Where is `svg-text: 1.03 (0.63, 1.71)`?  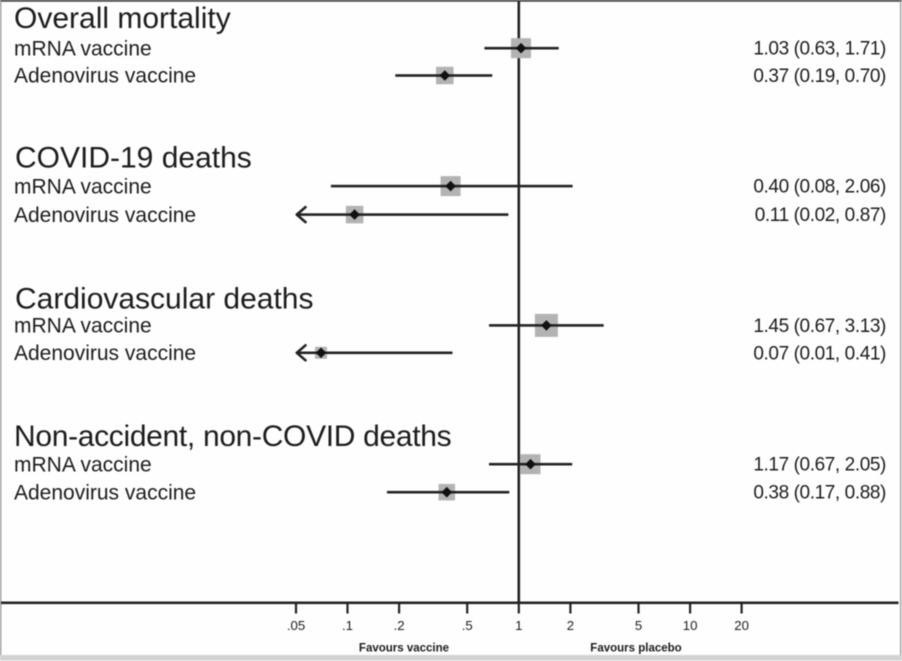 svg-text: 1.03 (0.63, 1.71) is located at coordinates (819, 49).